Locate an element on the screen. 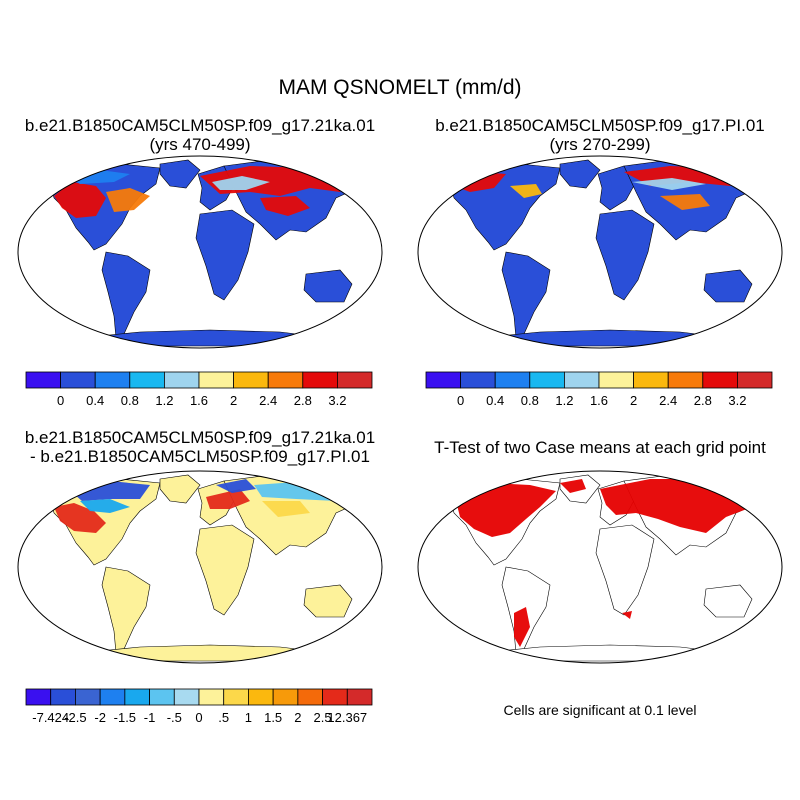  map-case2-land-africa is located at coordinates (625, 255).